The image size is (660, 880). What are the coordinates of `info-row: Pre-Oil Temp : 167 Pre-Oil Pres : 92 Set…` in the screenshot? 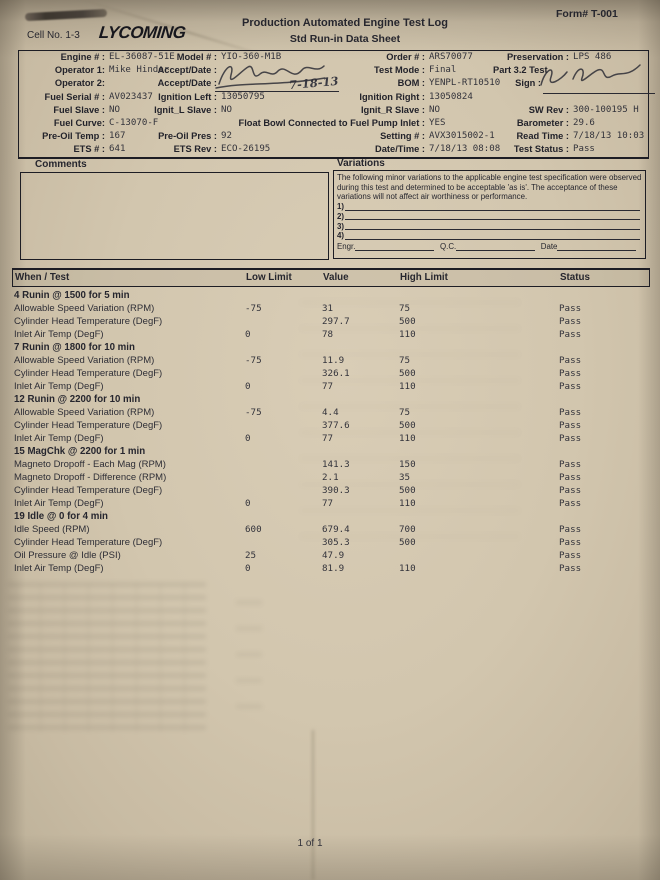 It's located at (333, 136).